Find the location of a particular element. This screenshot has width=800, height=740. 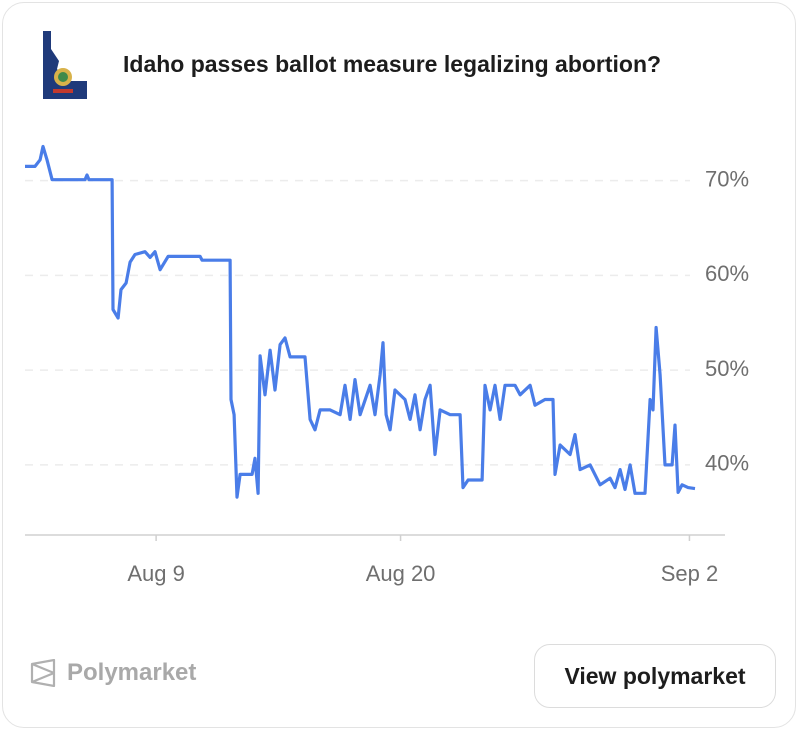

brand: Polymarket is located at coordinates (112, 673).